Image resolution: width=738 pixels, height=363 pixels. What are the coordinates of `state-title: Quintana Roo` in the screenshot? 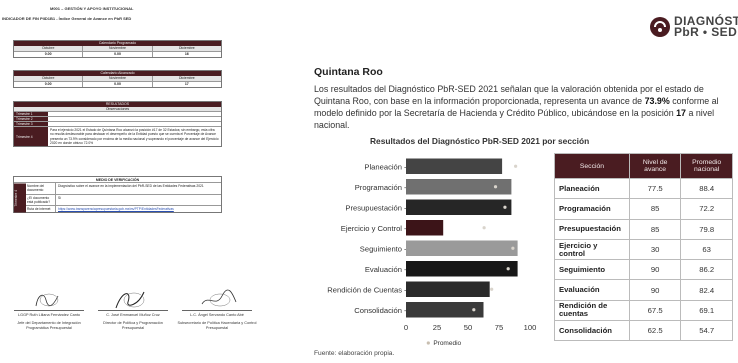 It's located at (348, 72).